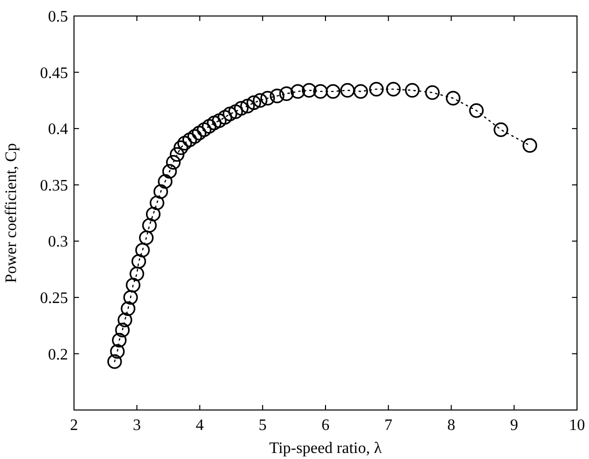 This screenshot has width=589, height=459. What do you see at coordinates (58, 17) in the screenshot?
I see `y-tick-label: 0.5` at bounding box center [58, 17].